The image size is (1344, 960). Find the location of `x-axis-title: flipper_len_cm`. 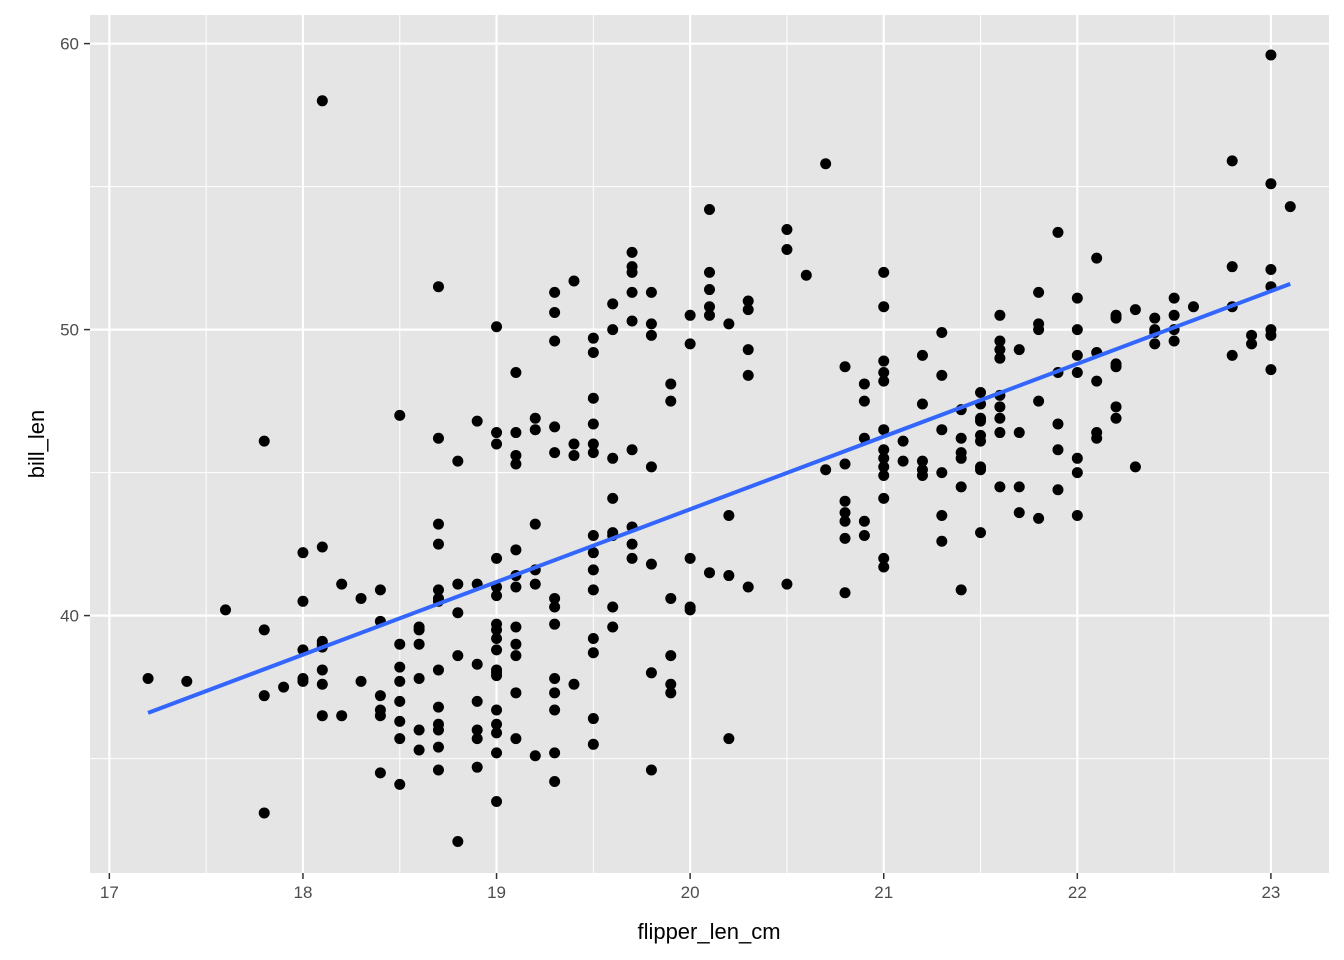

x-axis-title: flipper_len_cm is located at coordinates (708, 931).